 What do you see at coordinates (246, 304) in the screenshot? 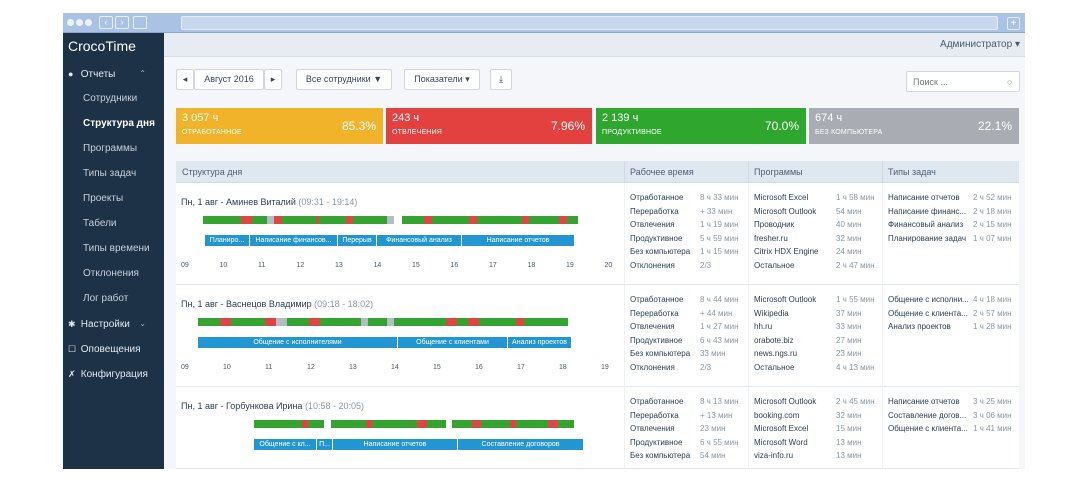
I see `employee-label: Пн, 1 авг - Васнецов Владимир` at bounding box center [246, 304].